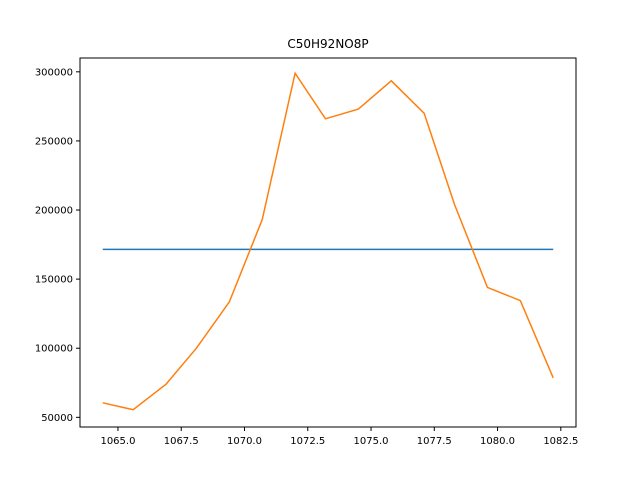  What do you see at coordinates (327, 44) in the screenshot?
I see `chart-title: C50H92NO8P` at bounding box center [327, 44].